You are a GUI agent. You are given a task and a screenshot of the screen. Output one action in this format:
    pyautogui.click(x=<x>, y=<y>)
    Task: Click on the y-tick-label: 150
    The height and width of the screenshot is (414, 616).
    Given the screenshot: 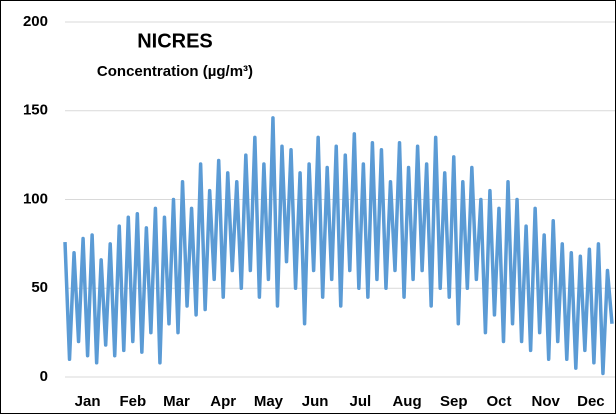 What is the action you would take?
    pyautogui.click(x=35, y=110)
    